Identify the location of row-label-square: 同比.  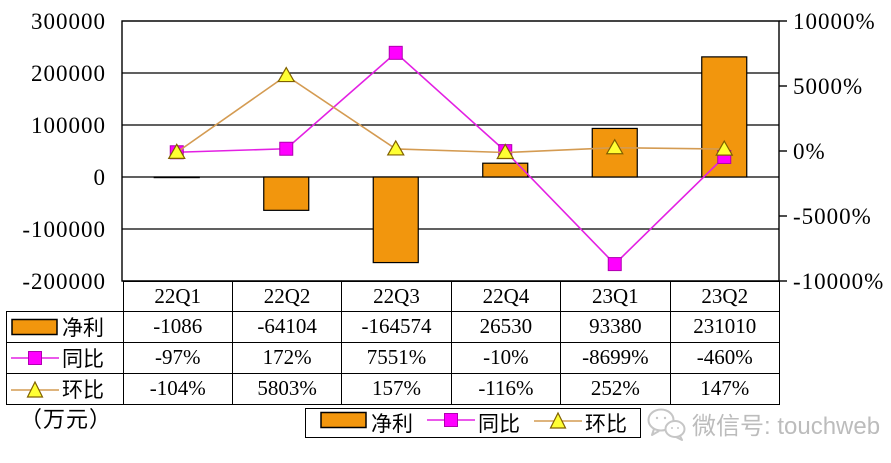
(65, 357).